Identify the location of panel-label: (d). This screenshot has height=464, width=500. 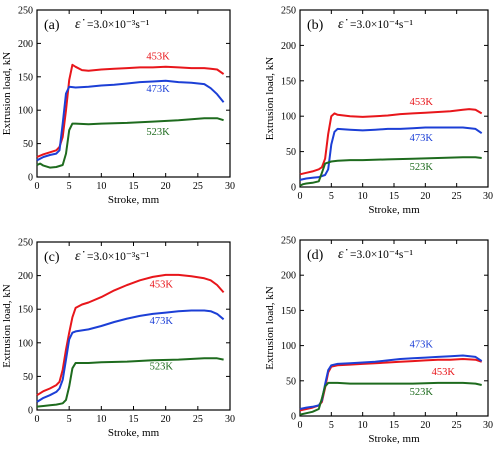
(315, 255).